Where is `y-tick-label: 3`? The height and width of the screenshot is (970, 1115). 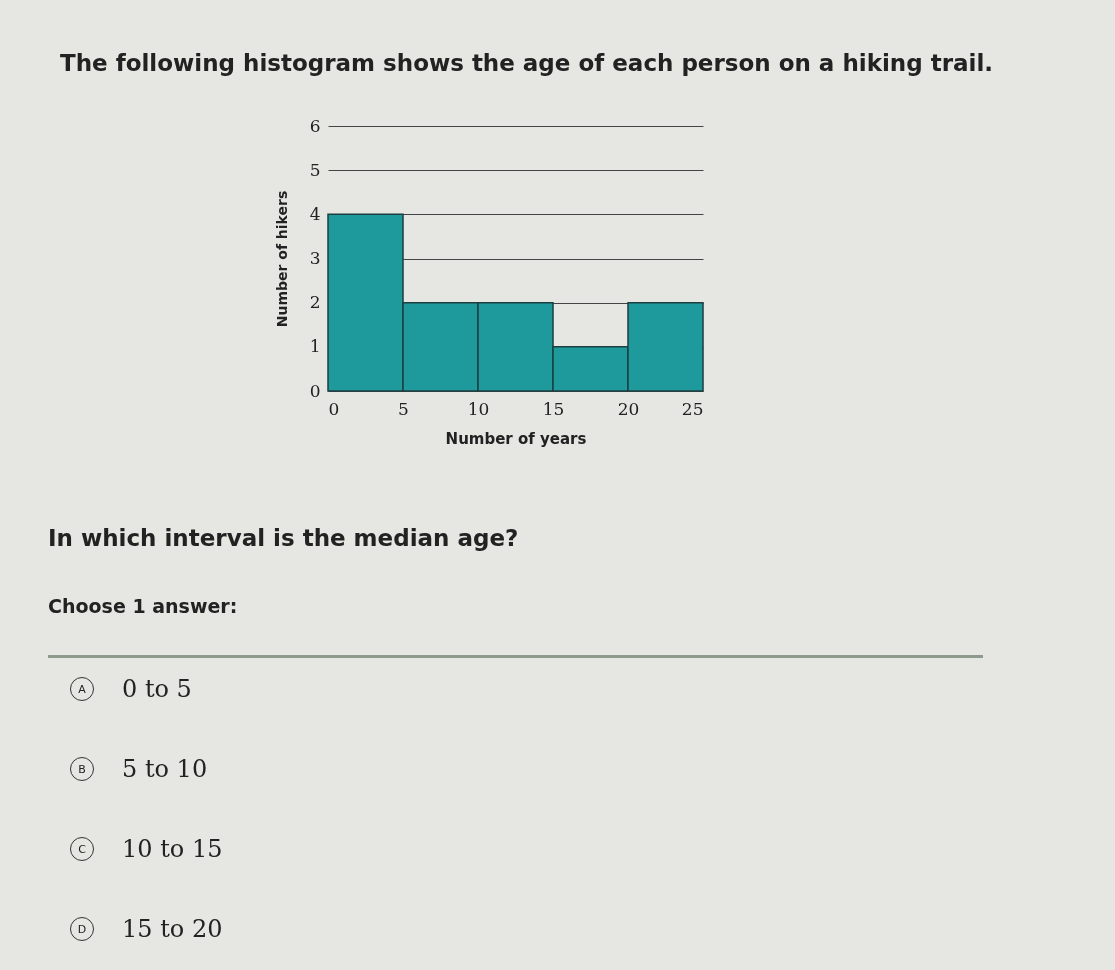 y-tick-label: 3 is located at coordinates (315, 258).